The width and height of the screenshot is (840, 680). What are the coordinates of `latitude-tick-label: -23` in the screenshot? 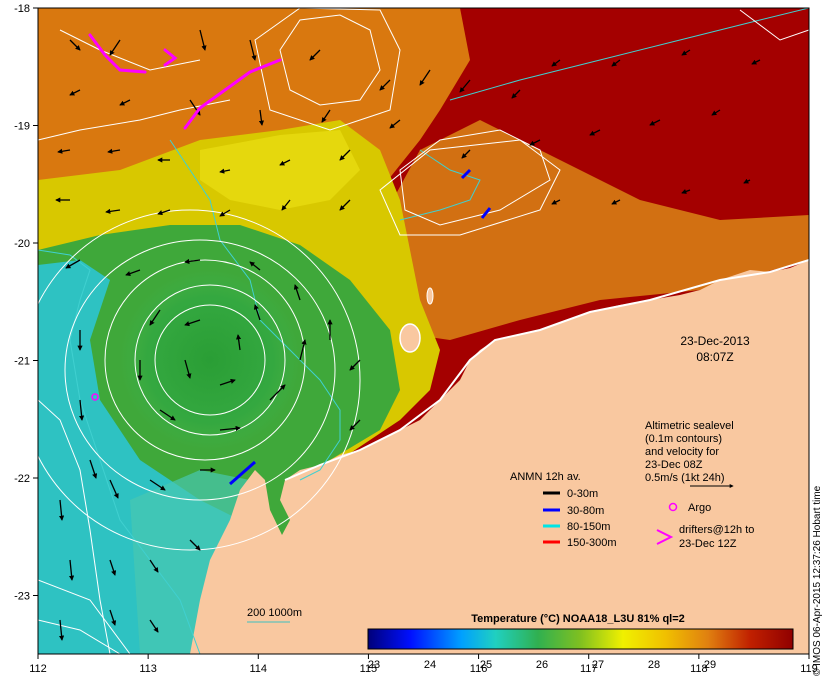 It's located at (22, 597).